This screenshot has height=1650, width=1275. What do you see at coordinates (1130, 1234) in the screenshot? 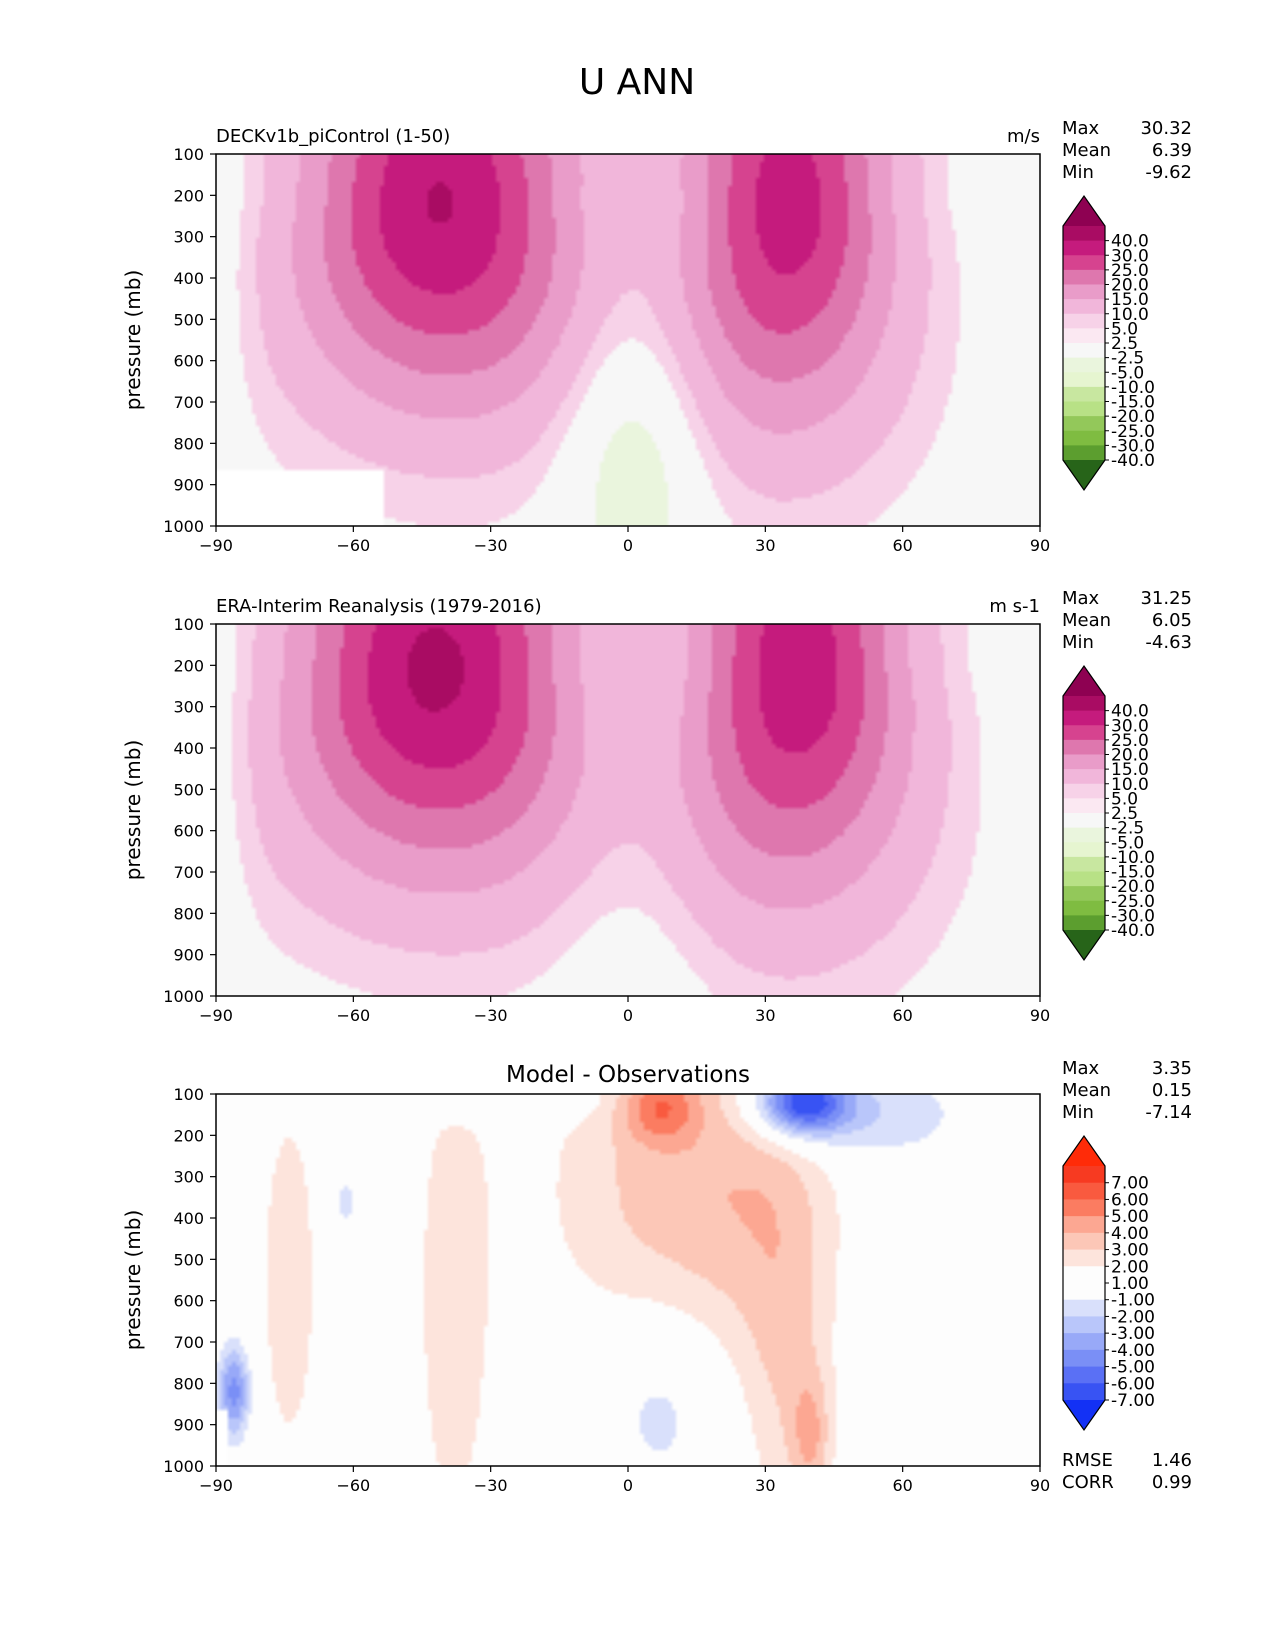
I see `colorbar-label: 4.00` at bounding box center [1130, 1234].